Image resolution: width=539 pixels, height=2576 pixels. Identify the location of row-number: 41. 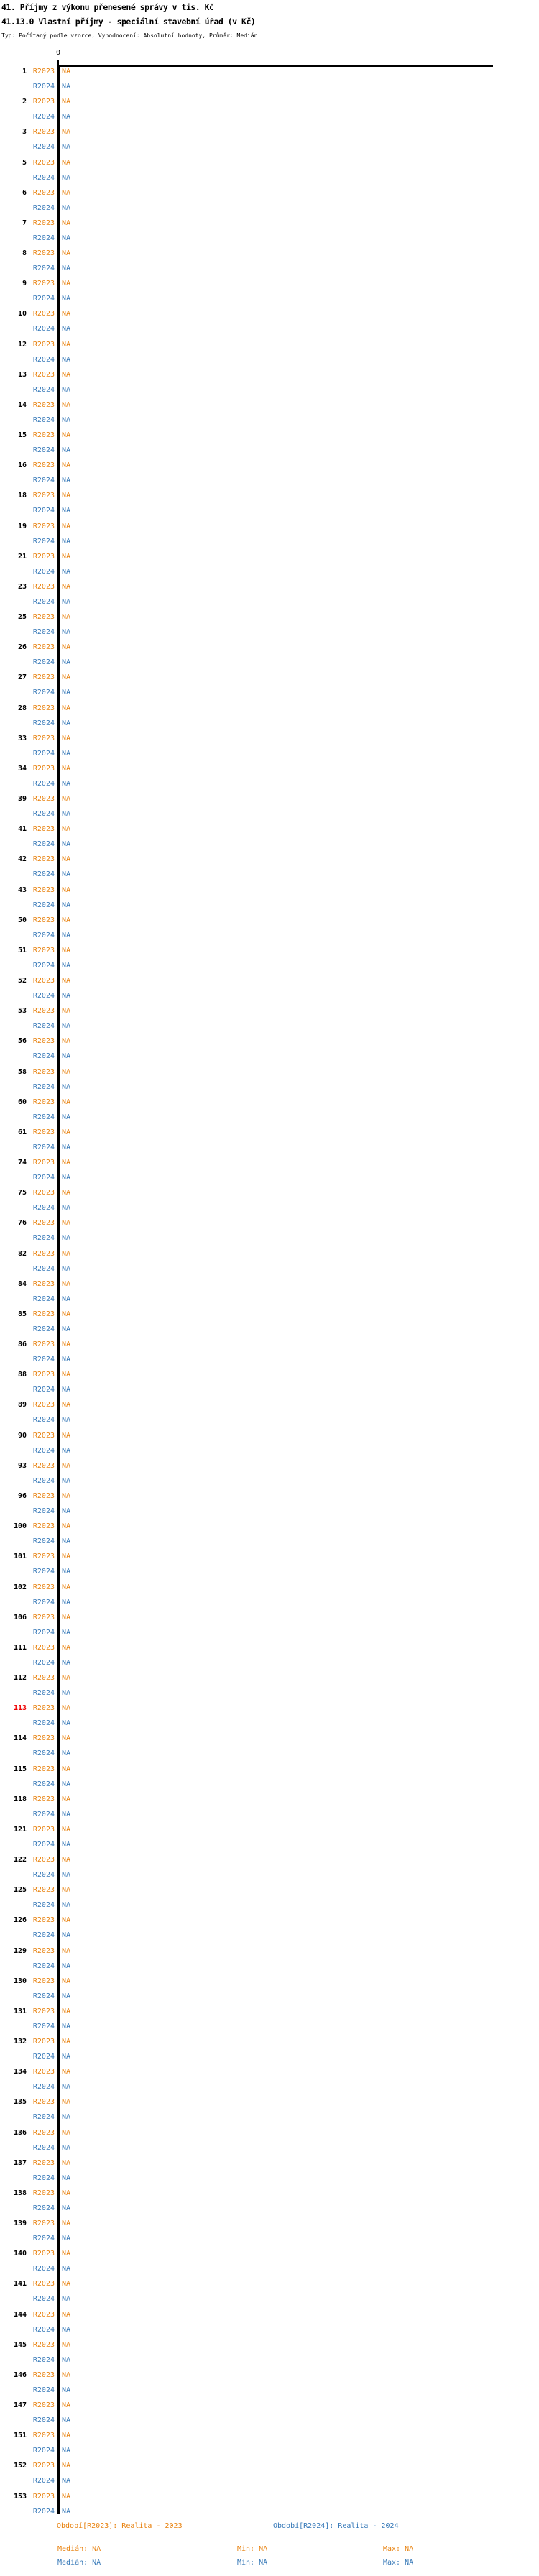
(22, 829).